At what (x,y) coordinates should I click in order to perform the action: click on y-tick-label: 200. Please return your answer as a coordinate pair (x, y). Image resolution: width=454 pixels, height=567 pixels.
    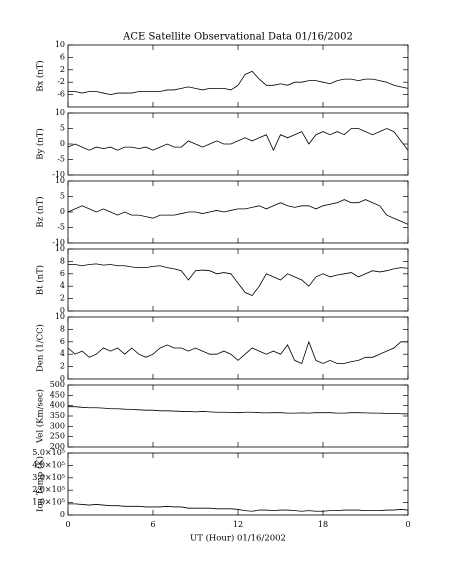
    Looking at the image, I should click on (57, 446).